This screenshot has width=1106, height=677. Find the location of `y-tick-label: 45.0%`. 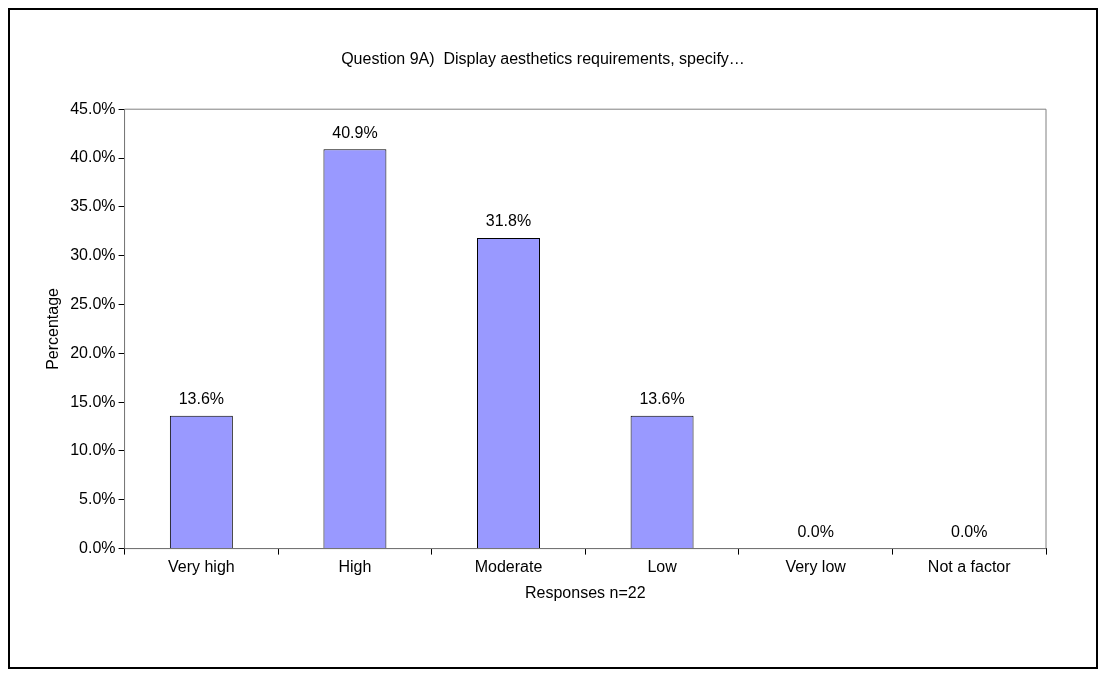

y-tick-label: 45.0% is located at coordinates (93, 108).